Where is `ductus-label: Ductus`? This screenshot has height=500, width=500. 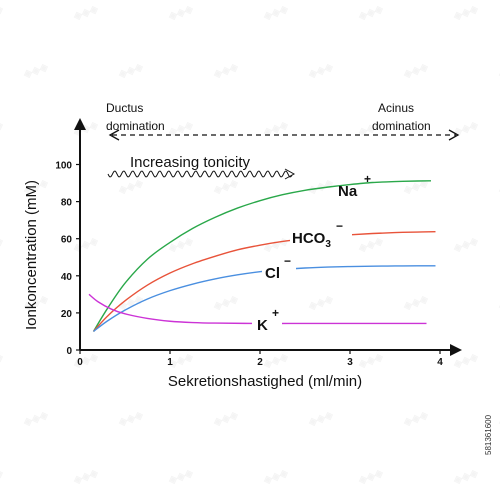
ductus-label: Ductus is located at coordinates (124, 108).